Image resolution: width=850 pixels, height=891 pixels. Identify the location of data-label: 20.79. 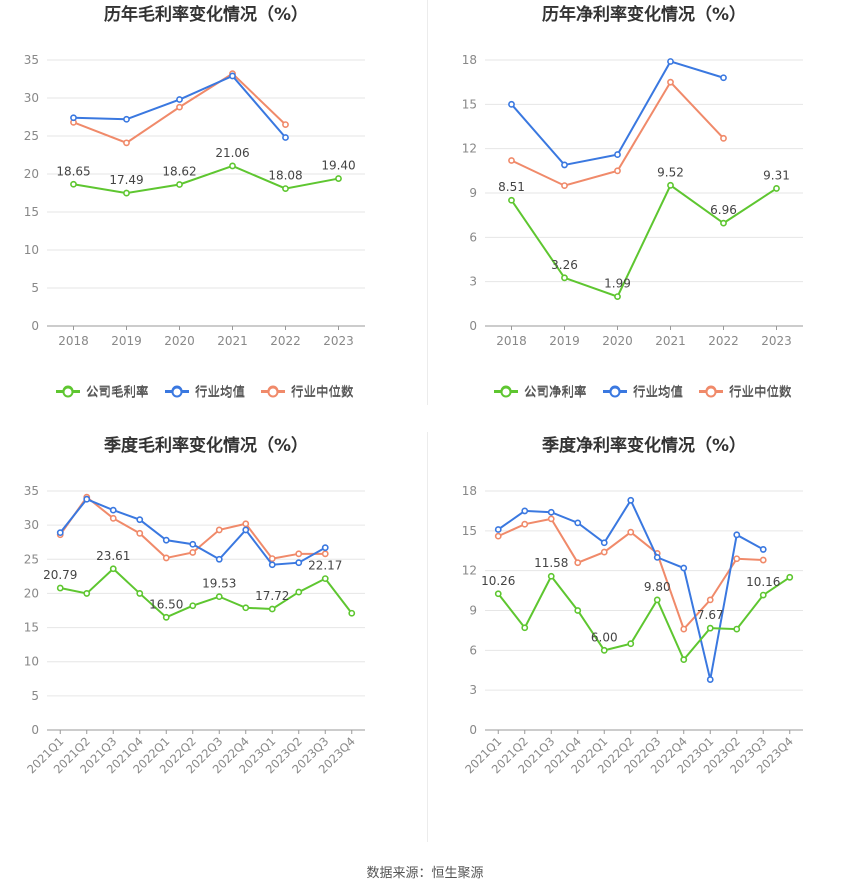
(60, 575).